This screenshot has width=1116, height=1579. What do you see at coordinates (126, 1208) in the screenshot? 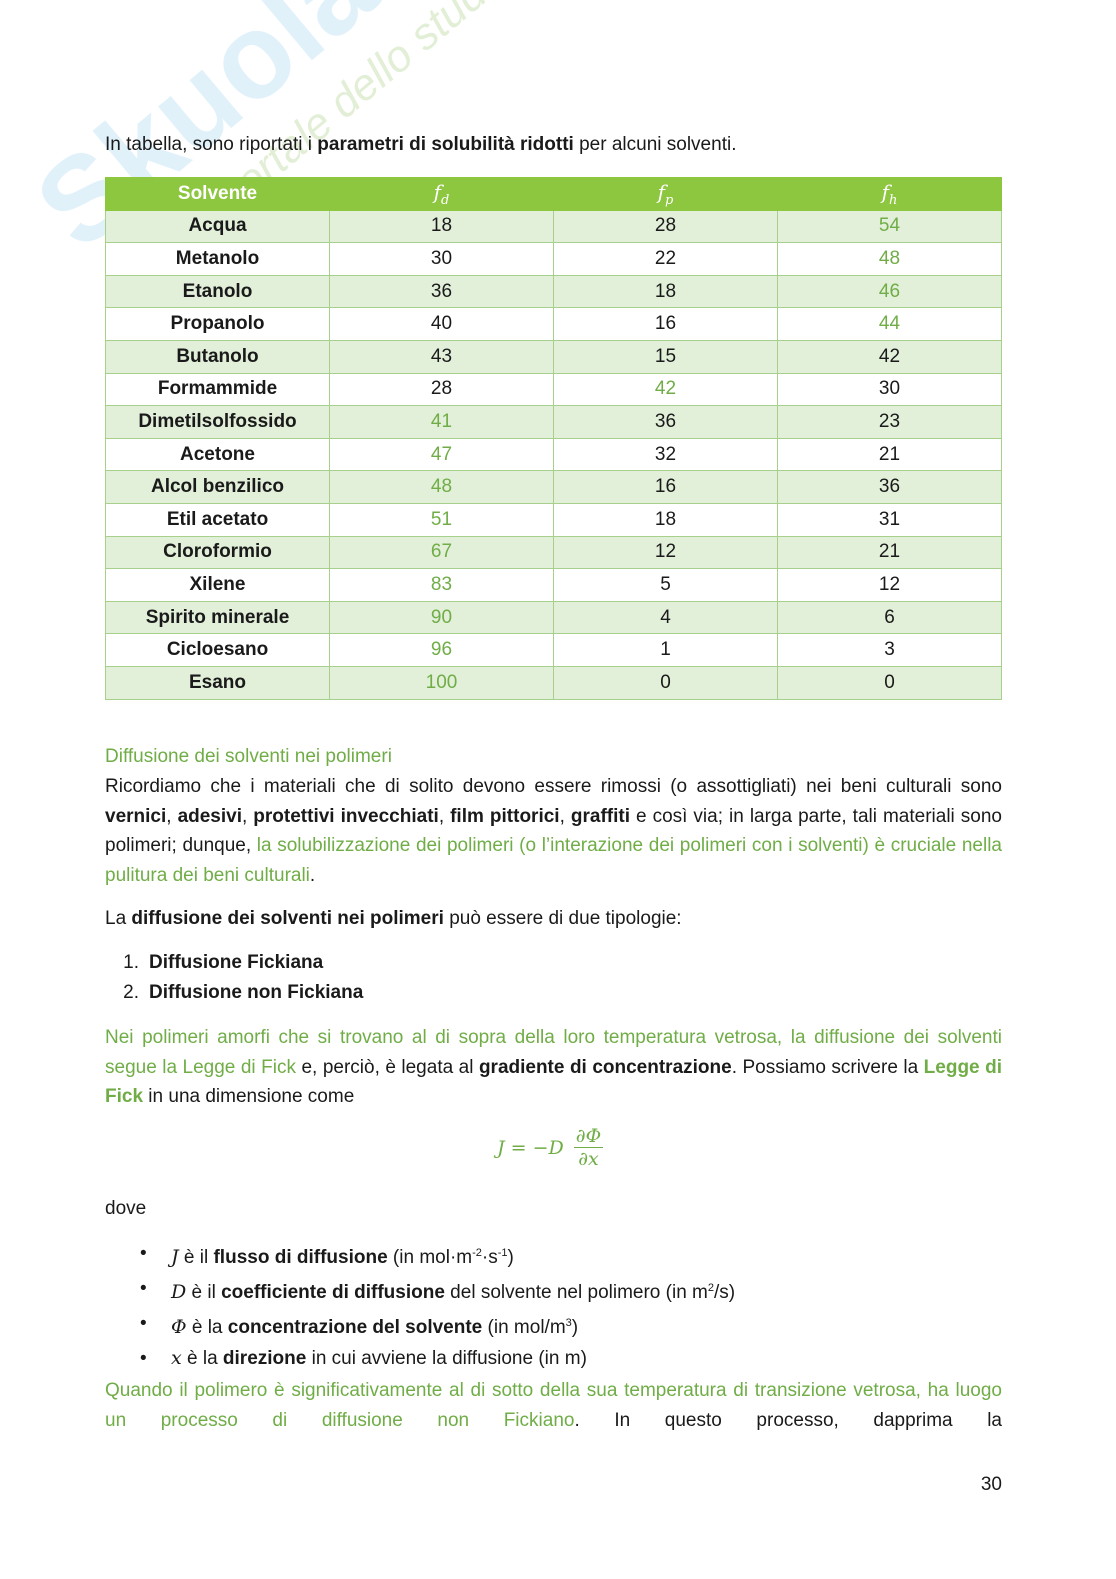
I see `paragraph: dove` at bounding box center [126, 1208].